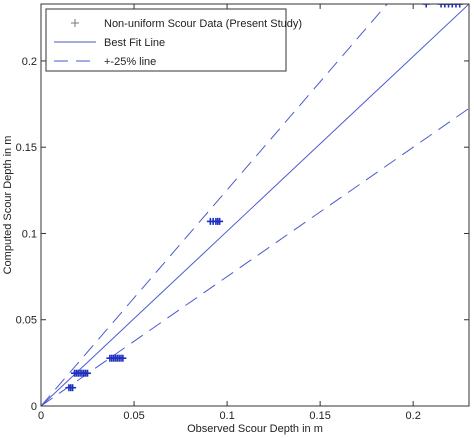 The image size is (474, 438). What do you see at coordinates (226, 416) in the screenshot?
I see `x-tick-label: 0.1` at bounding box center [226, 416].